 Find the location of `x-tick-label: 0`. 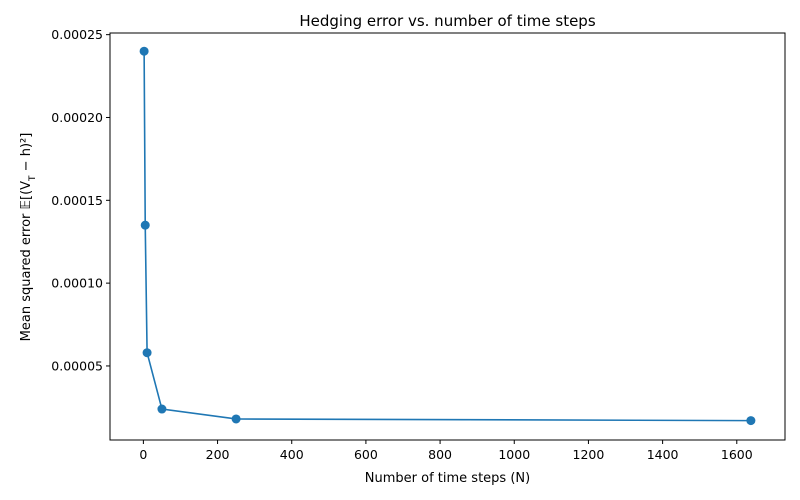

x-tick-label: 0 is located at coordinates (143, 454).